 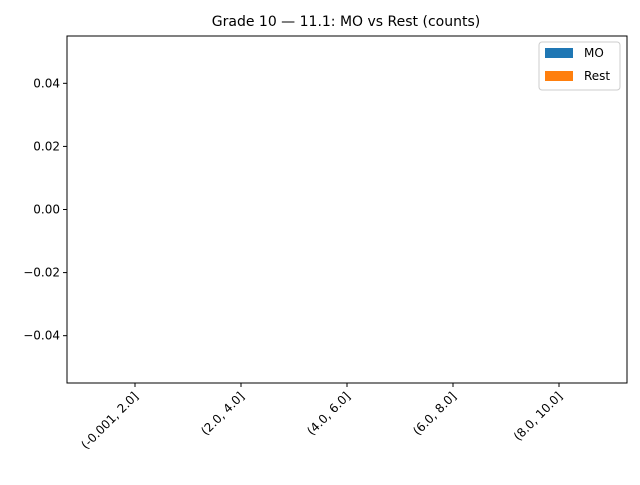 What do you see at coordinates (559, 53) in the screenshot?
I see `legend-swatch-mo` at bounding box center [559, 53].